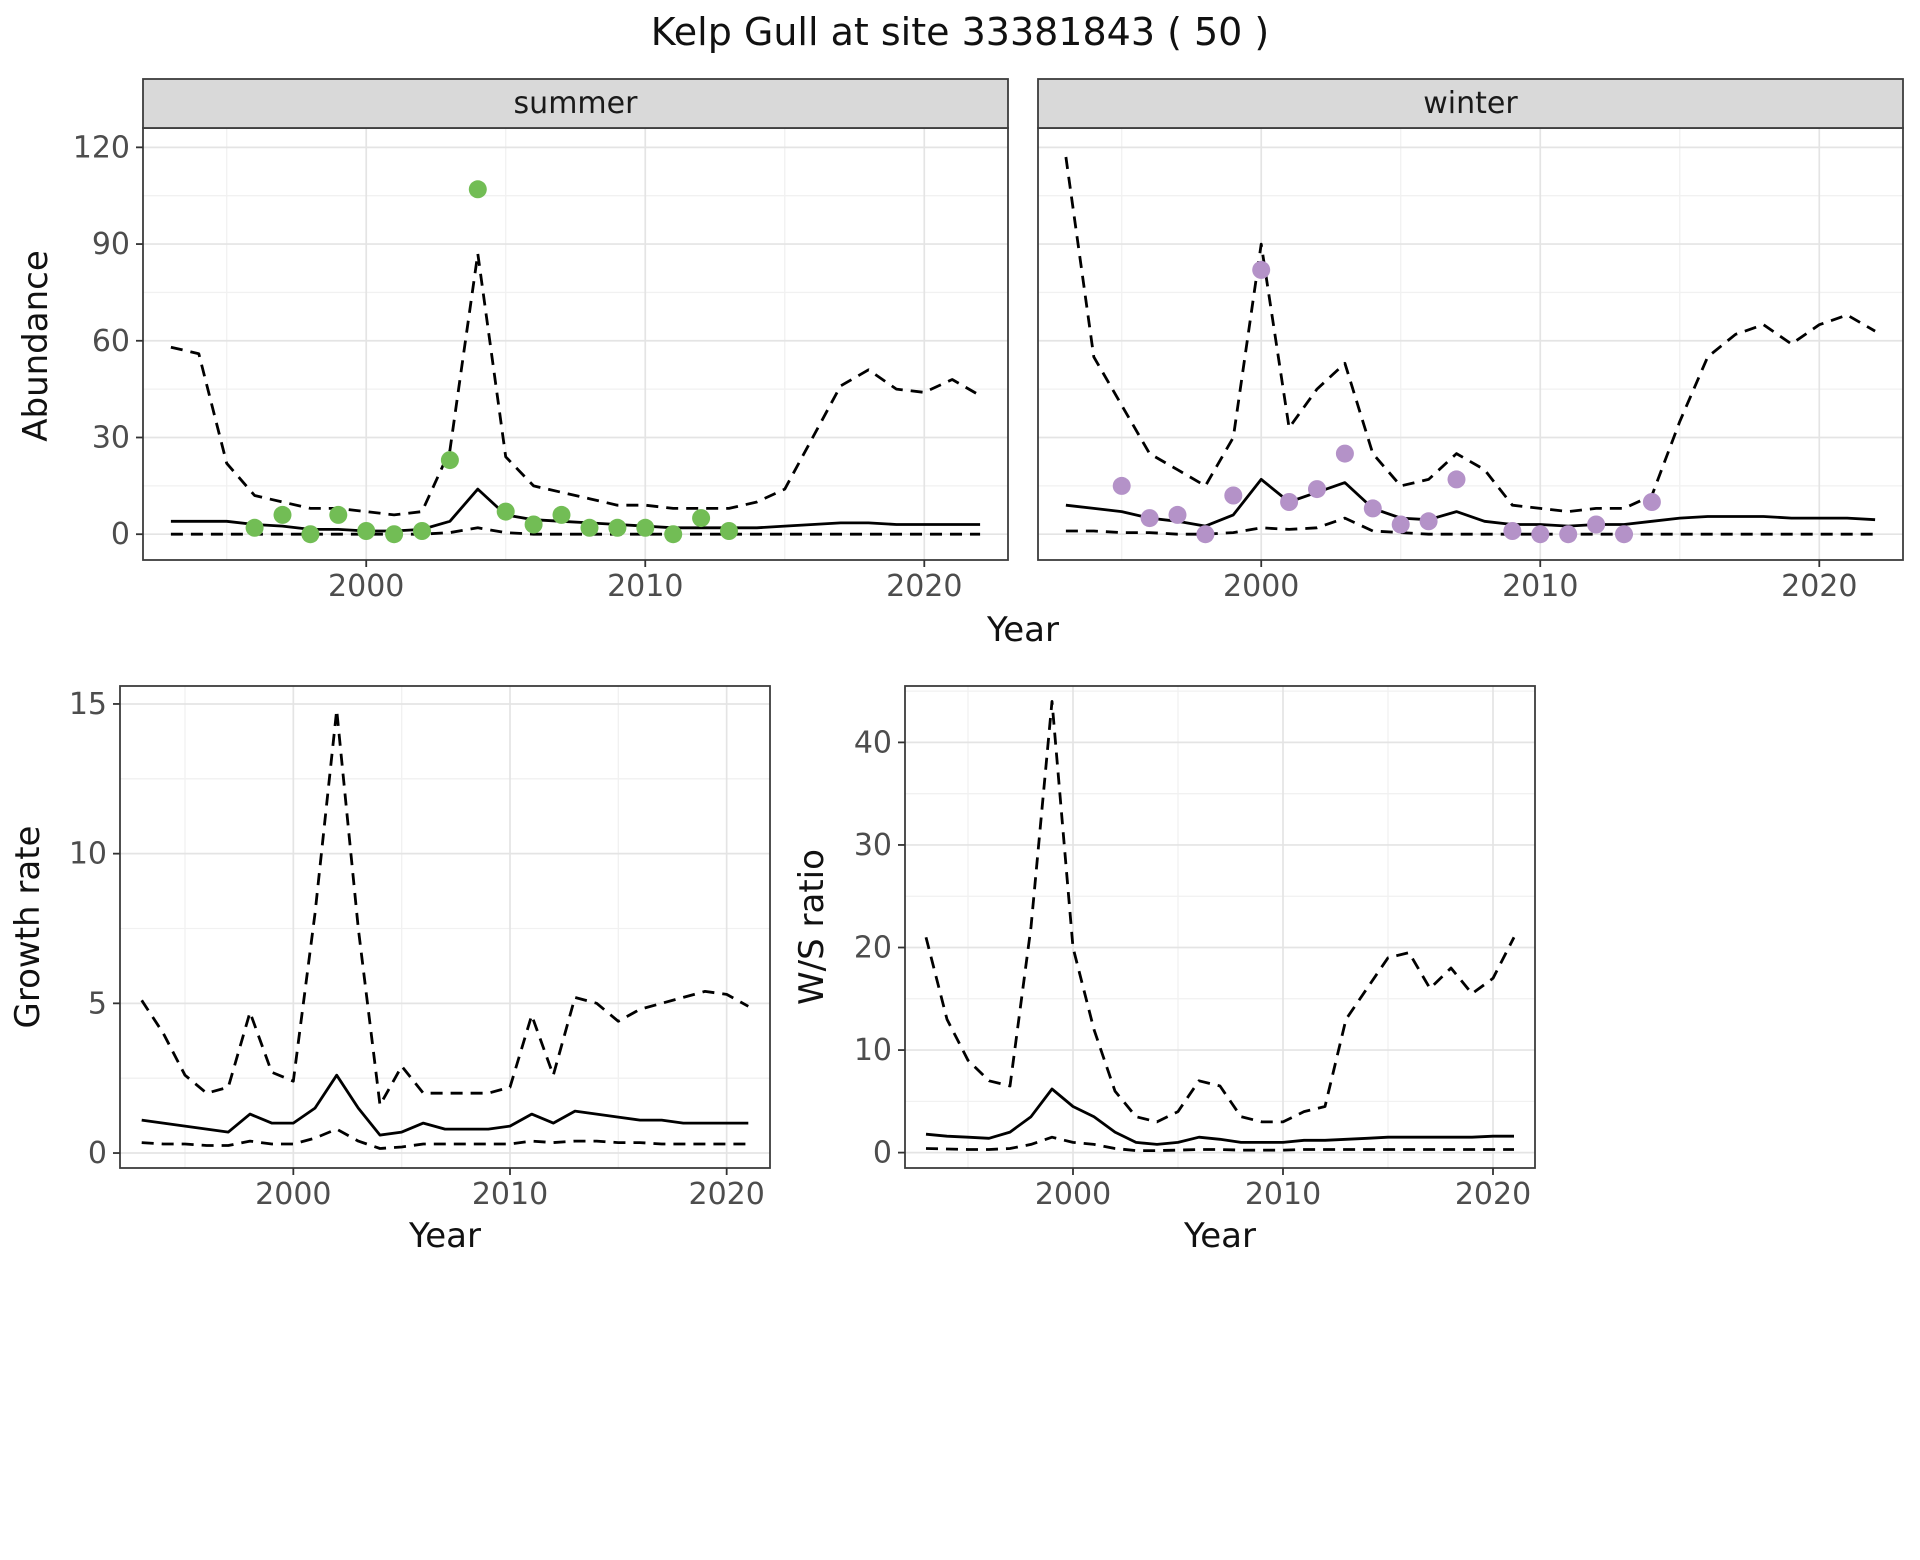  Describe the element at coordinates (1220, 912) in the screenshot. I see `ws-upper_ci-line` at that location.